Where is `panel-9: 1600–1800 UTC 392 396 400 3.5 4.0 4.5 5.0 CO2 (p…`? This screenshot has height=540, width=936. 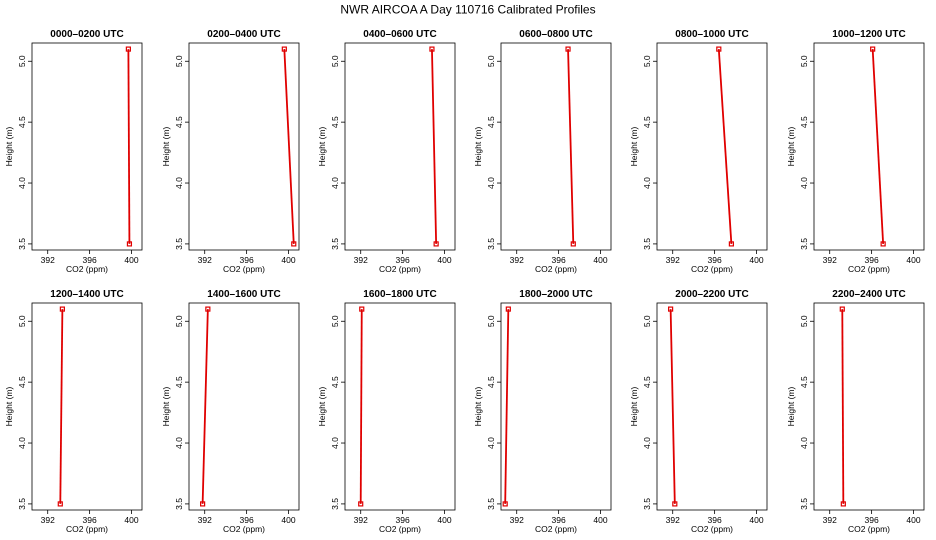
panel-9: 1600–1800 UTC 392 396 400 3.5 4.0 4.5 5.0 CO2 (p… is located at coordinates (386, 411).